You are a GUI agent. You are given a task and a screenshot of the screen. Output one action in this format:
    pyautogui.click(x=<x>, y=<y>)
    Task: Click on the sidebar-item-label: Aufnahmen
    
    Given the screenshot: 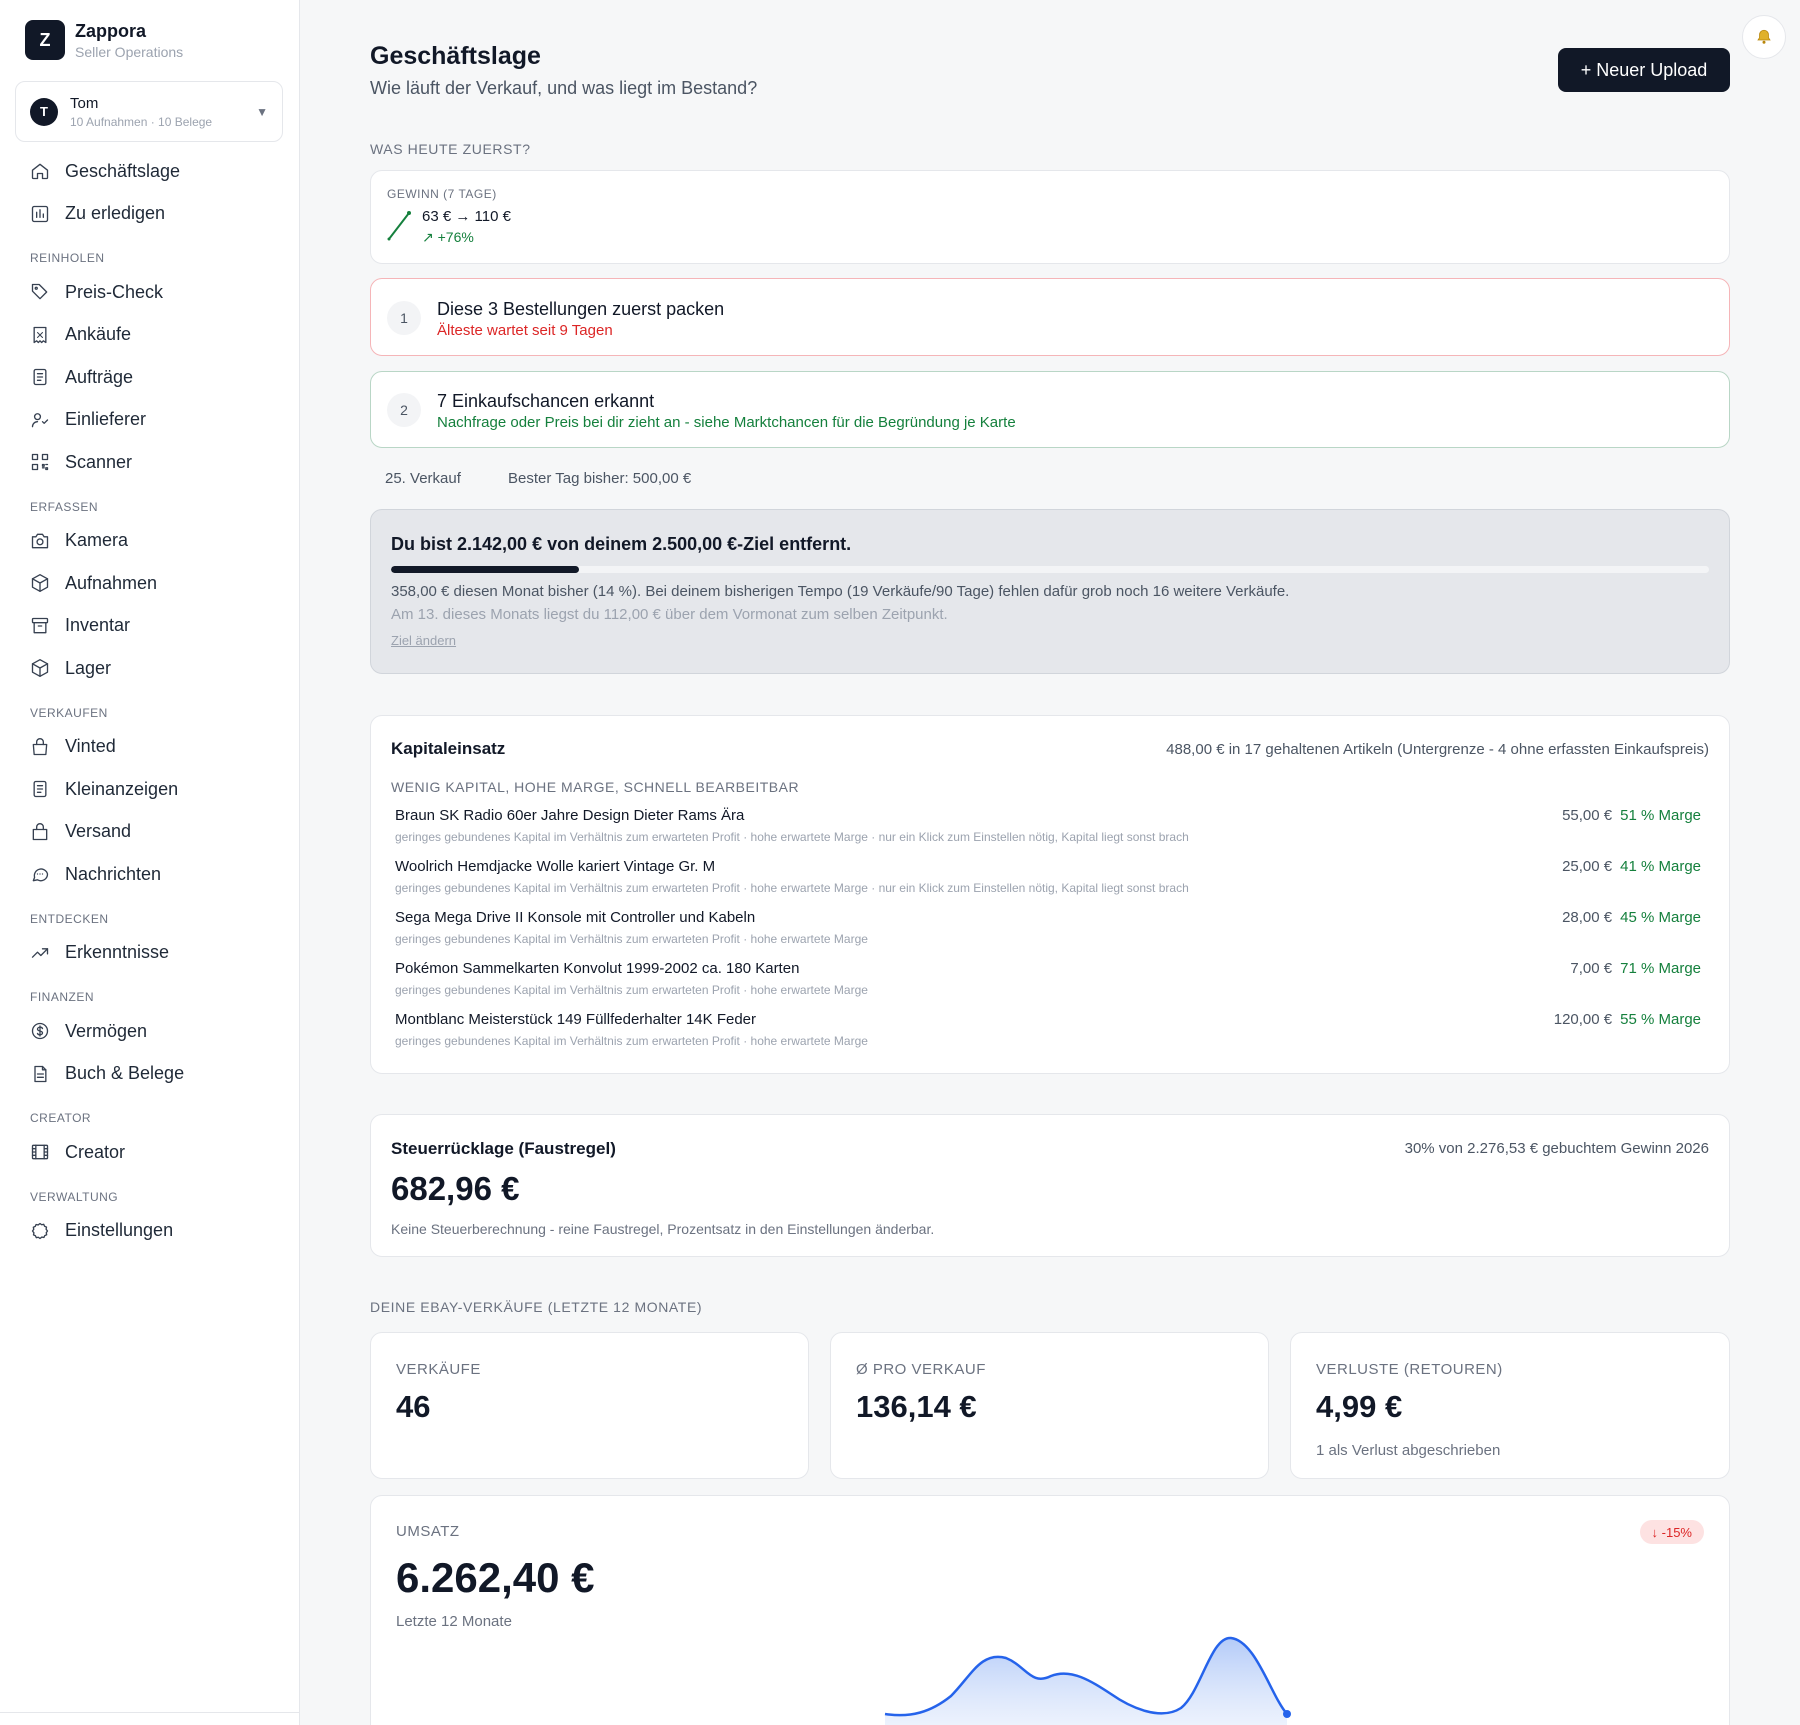 What is the action you would take?
    pyautogui.click(x=111, y=582)
    